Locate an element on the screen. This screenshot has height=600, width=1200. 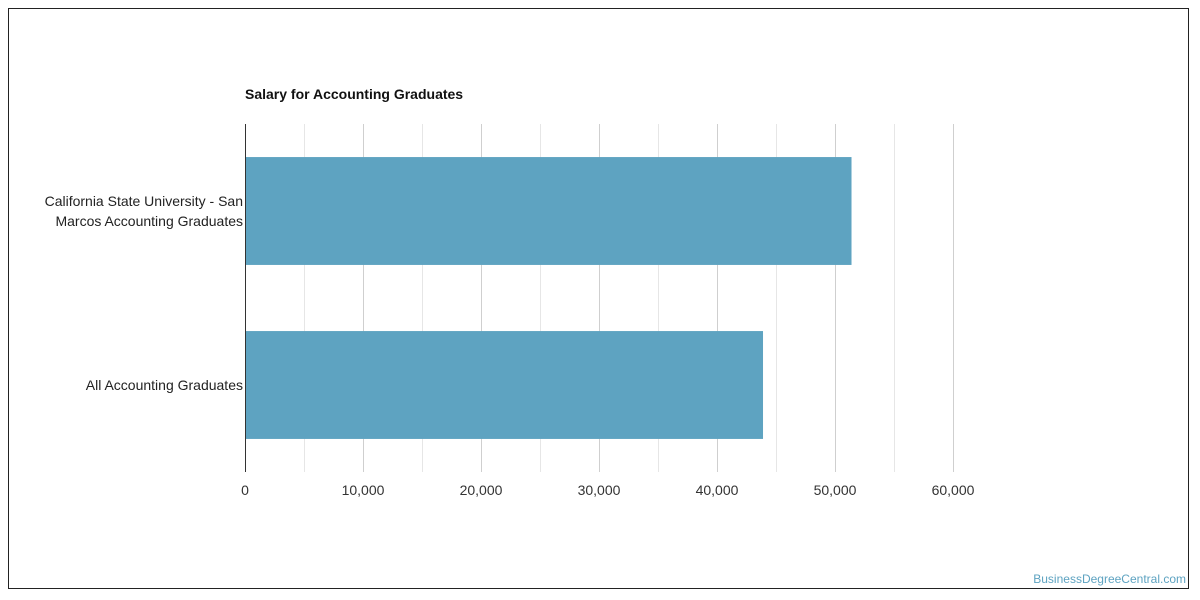
x-tick-label: 20,000 is located at coordinates (481, 490).